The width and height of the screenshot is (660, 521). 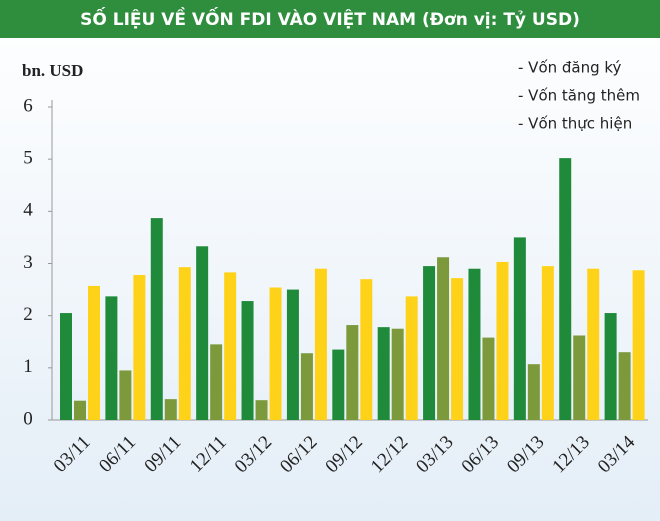 I want to click on y-tick-label: 5, so click(x=28, y=158).